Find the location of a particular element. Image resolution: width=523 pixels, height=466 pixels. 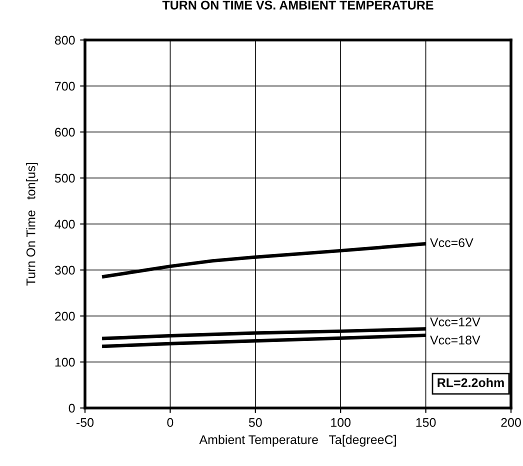

x-tick-label: -50 is located at coordinates (85, 422).